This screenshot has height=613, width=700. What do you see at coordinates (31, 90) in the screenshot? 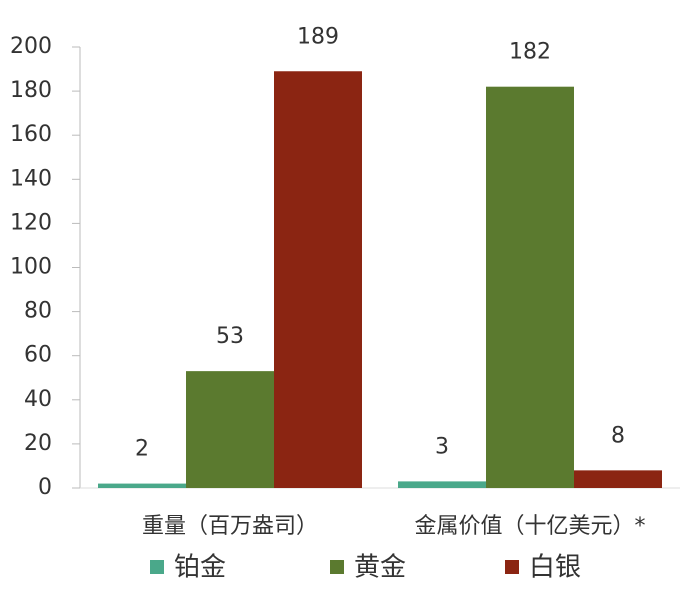
I see `y-tick-label: 180` at bounding box center [31, 90].